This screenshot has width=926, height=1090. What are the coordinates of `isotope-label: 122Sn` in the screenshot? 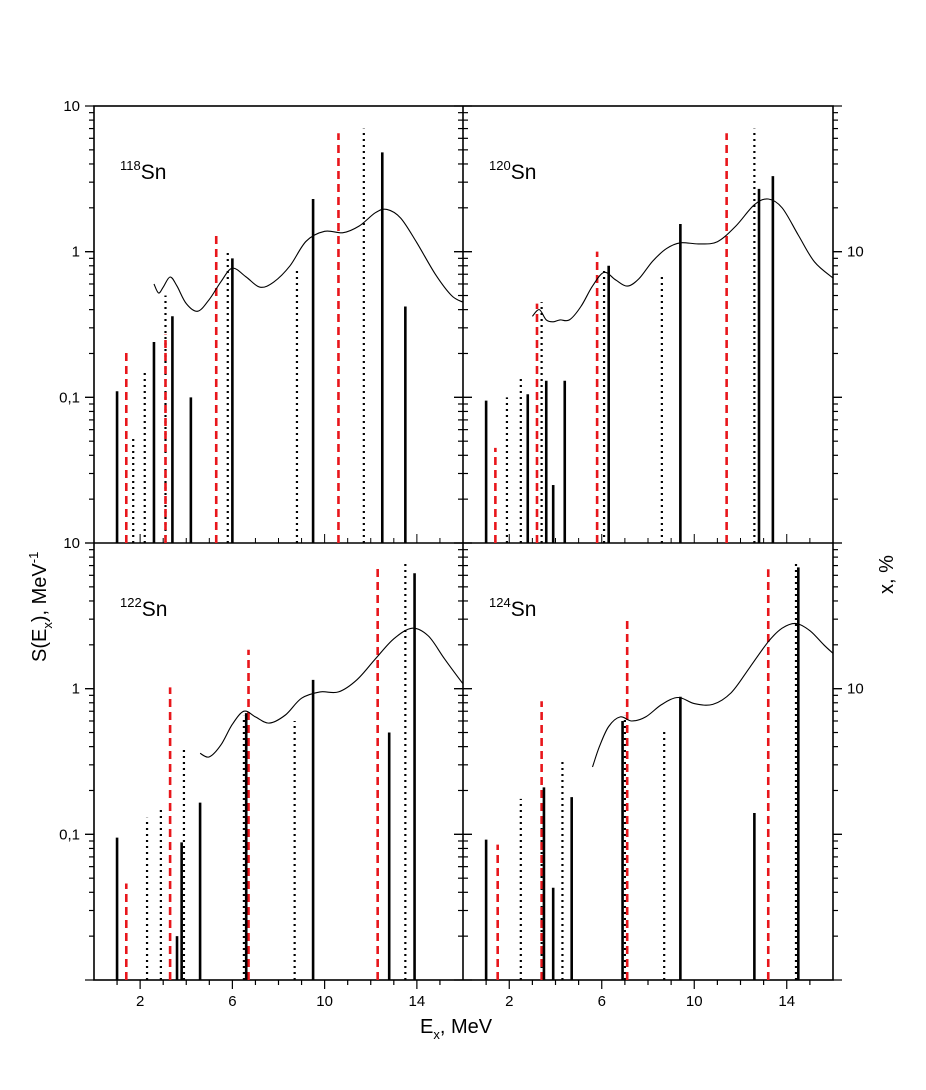 It's located at (143, 608).